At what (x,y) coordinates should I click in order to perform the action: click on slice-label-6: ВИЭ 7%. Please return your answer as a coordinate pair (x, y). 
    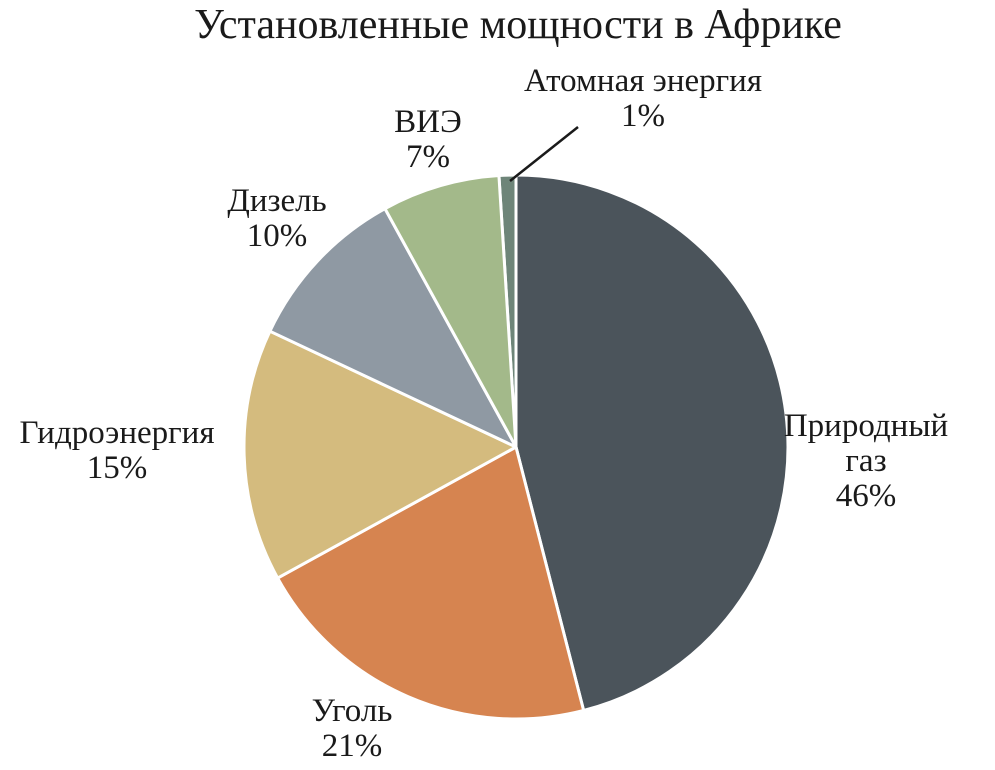
    Looking at the image, I should click on (428, 139).